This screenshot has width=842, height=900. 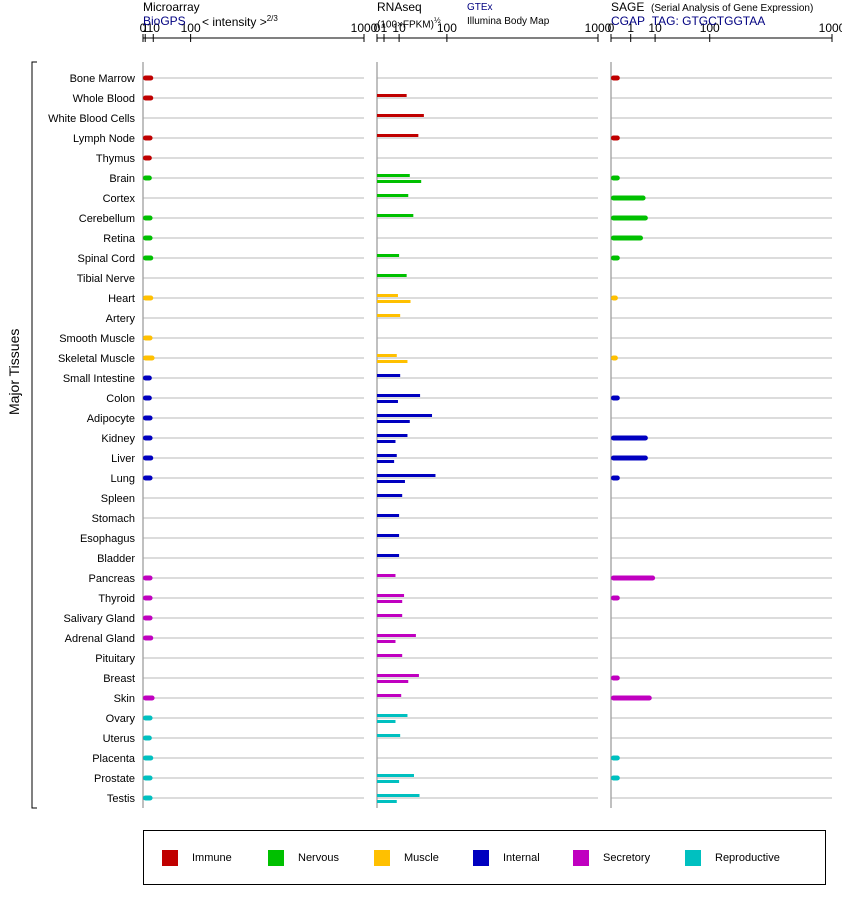 I want to click on category-label: Cortex, so click(x=119, y=199).